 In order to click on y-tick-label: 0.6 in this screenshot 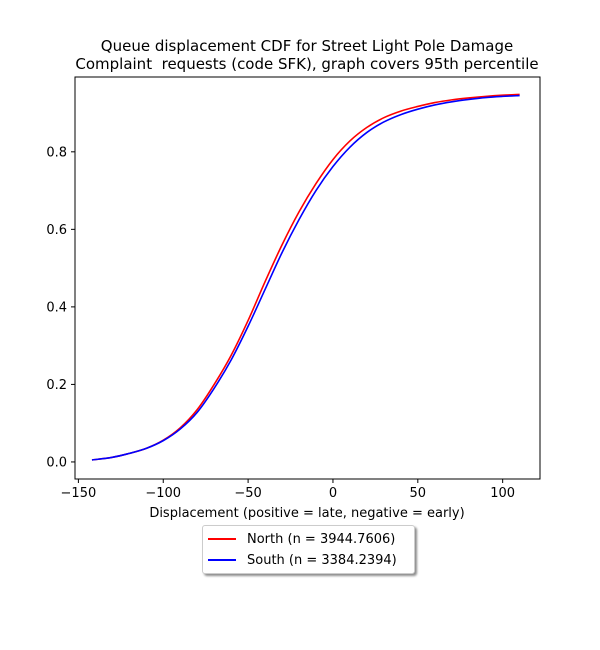, I will do `click(56, 230)`.